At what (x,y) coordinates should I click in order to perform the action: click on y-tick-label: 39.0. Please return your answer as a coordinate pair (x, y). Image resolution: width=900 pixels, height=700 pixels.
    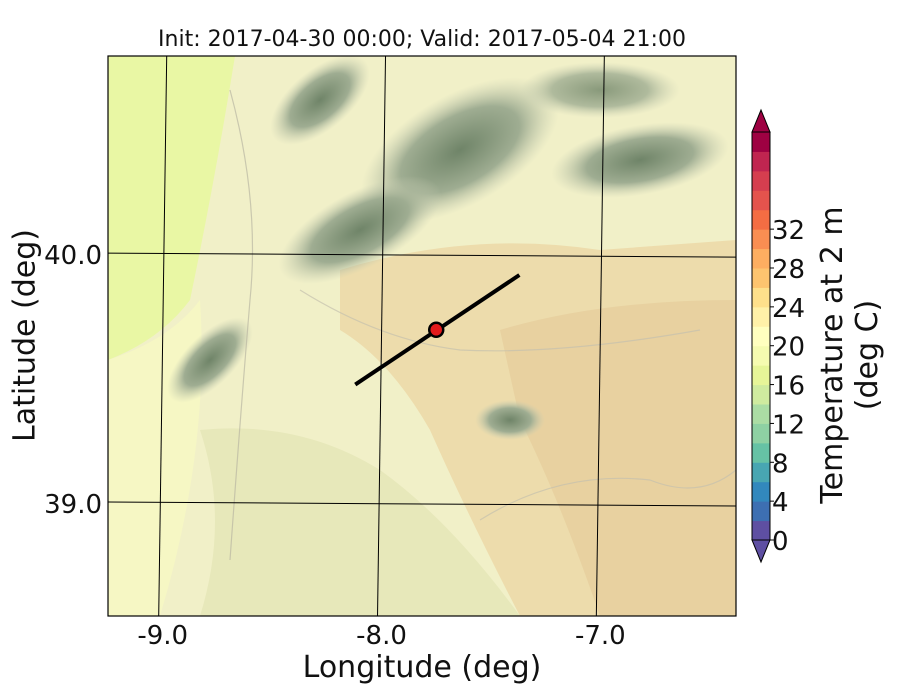
    Looking at the image, I should click on (73, 505).